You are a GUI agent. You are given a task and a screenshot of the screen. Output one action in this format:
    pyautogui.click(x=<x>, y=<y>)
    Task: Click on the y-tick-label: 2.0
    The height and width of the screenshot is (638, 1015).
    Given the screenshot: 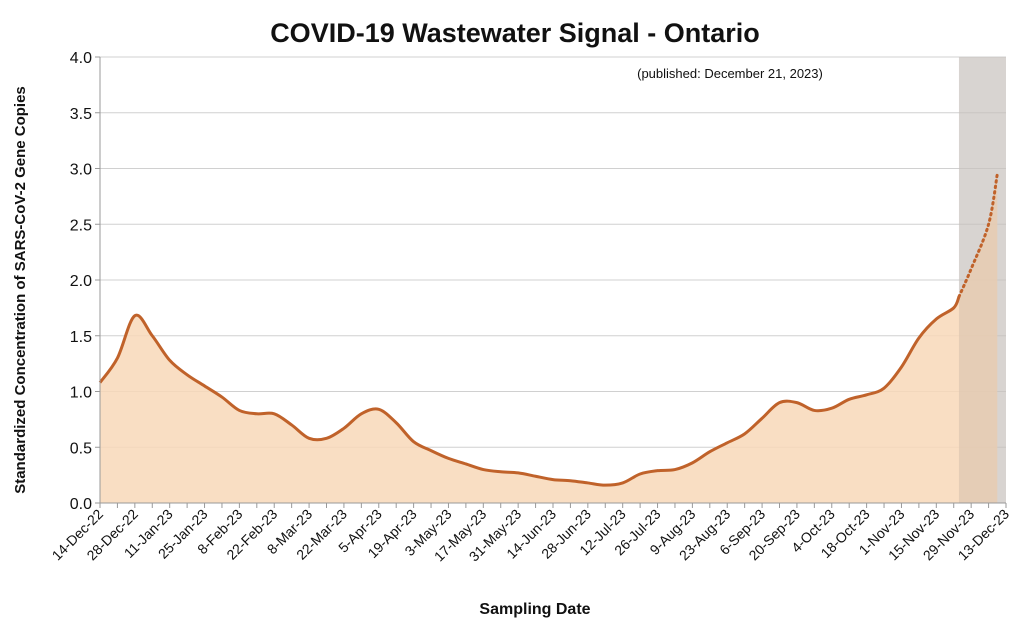 What is the action you would take?
    pyautogui.click(x=81, y=281)
    